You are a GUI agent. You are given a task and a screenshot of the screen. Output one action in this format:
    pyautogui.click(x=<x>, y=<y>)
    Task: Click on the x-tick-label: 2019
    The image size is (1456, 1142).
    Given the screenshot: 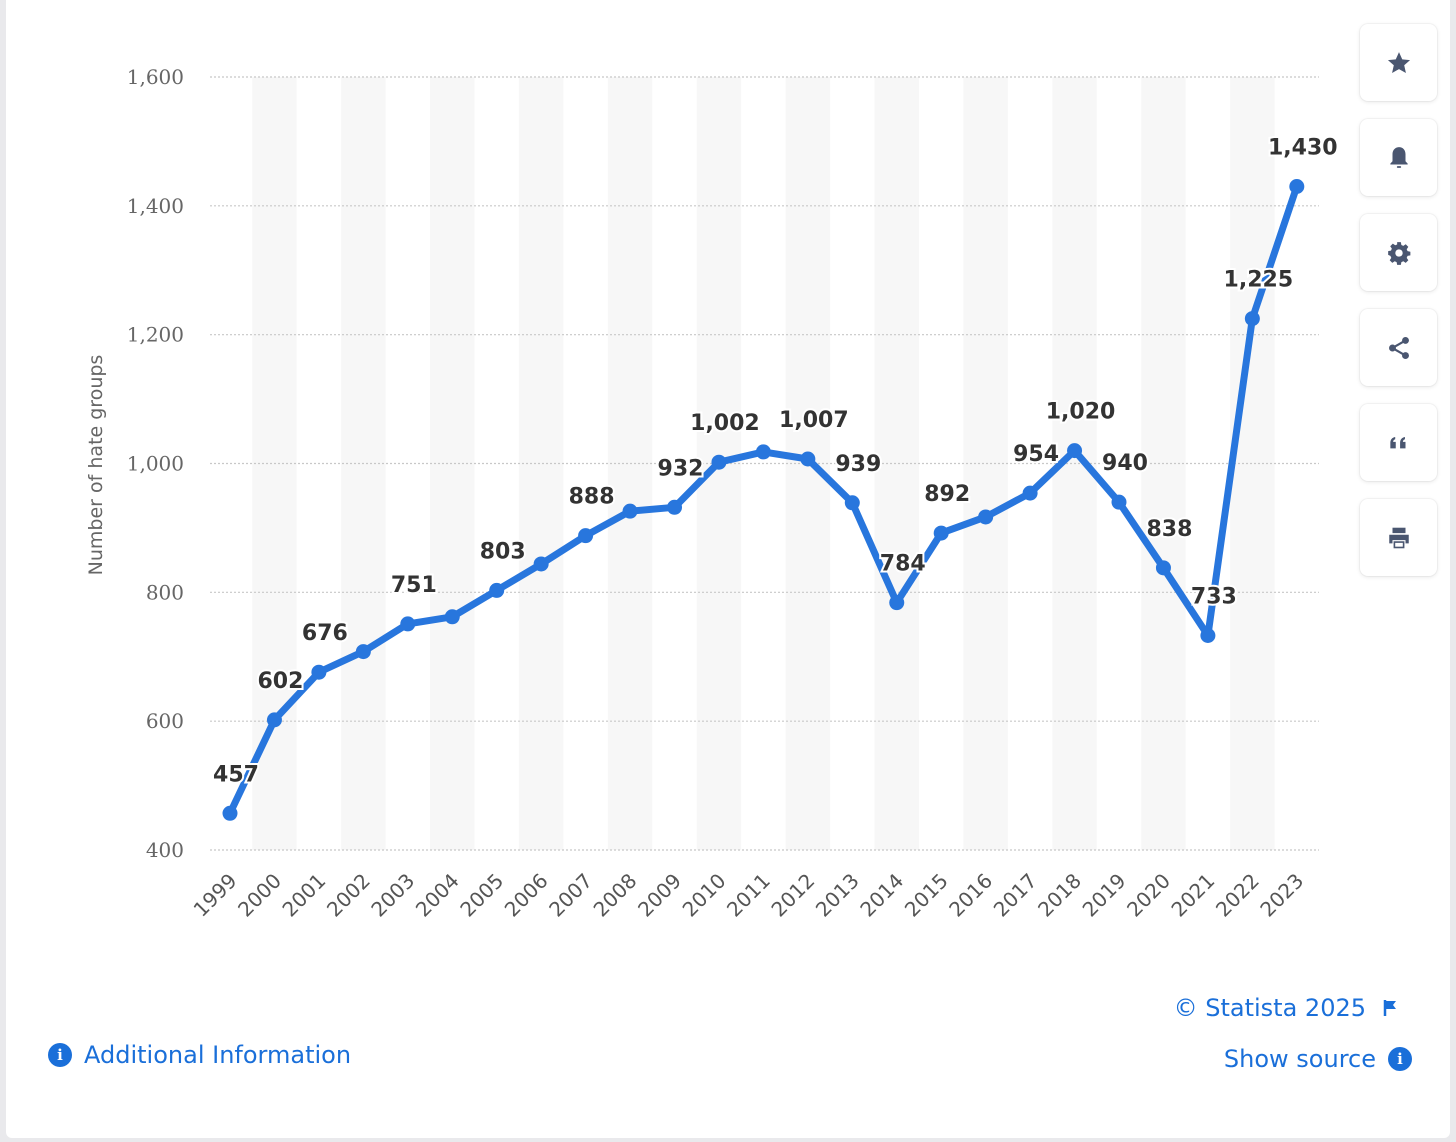 What is the action you would take?
    pyautogui.click(x=1104, y=895)
    